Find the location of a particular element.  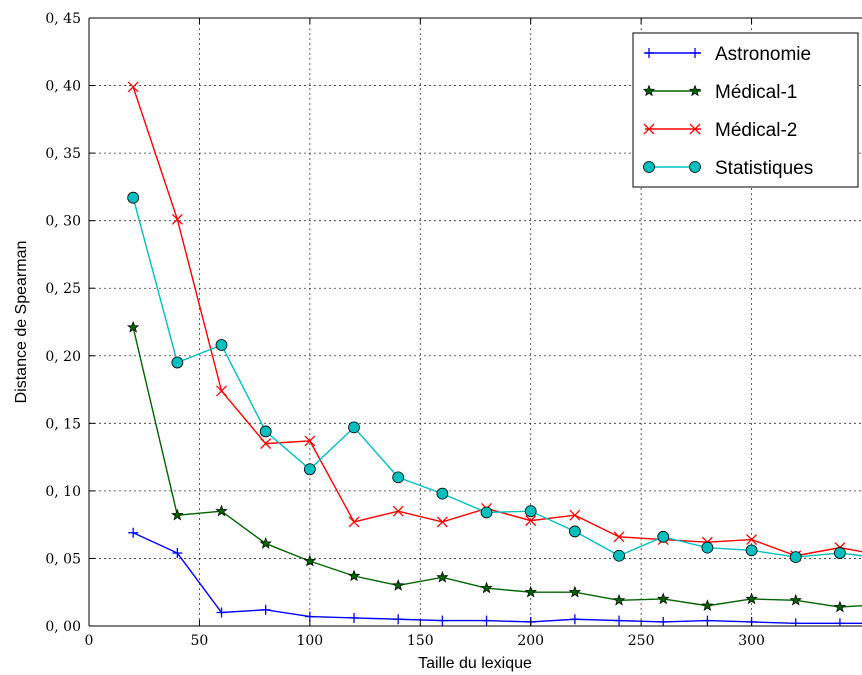

x-tick-label: 250 is located at coordinates (641, 641).